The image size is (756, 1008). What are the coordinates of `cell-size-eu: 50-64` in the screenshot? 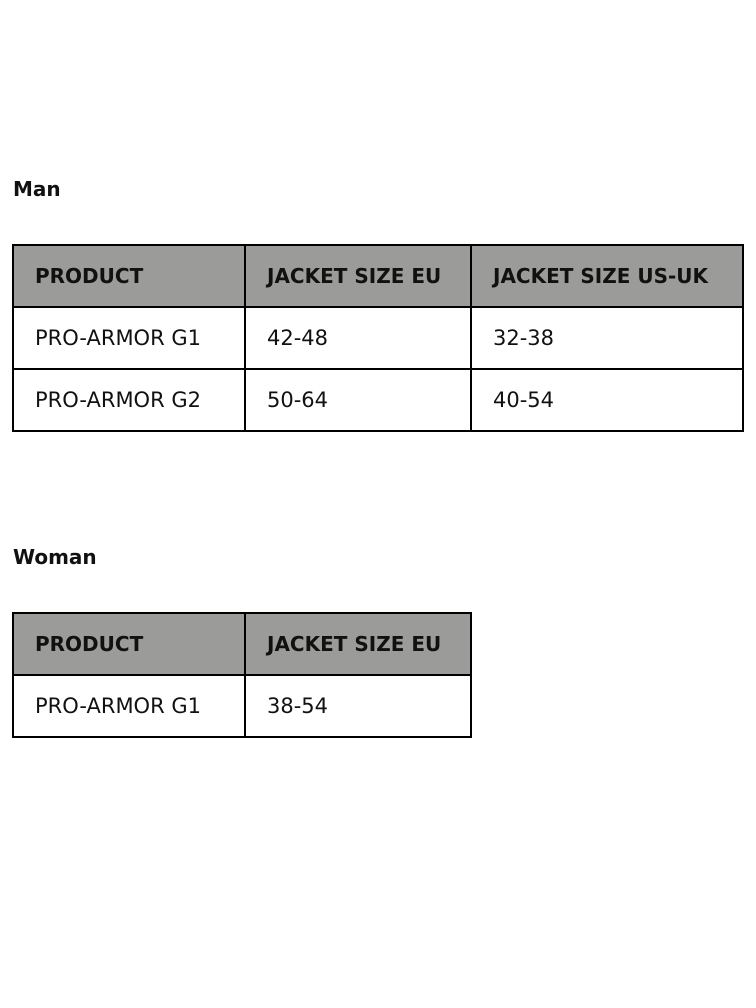 It's located at (358, 400).